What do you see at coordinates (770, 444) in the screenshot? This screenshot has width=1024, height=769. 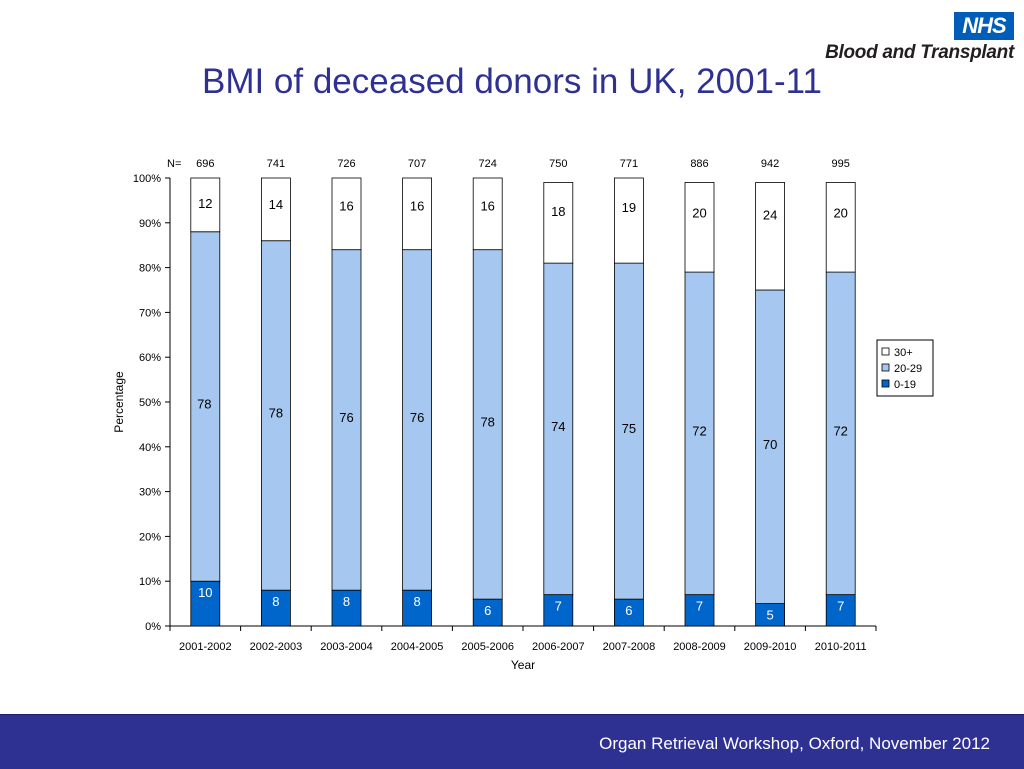 I see `data-label: 70` at bounding box center [770, 444].